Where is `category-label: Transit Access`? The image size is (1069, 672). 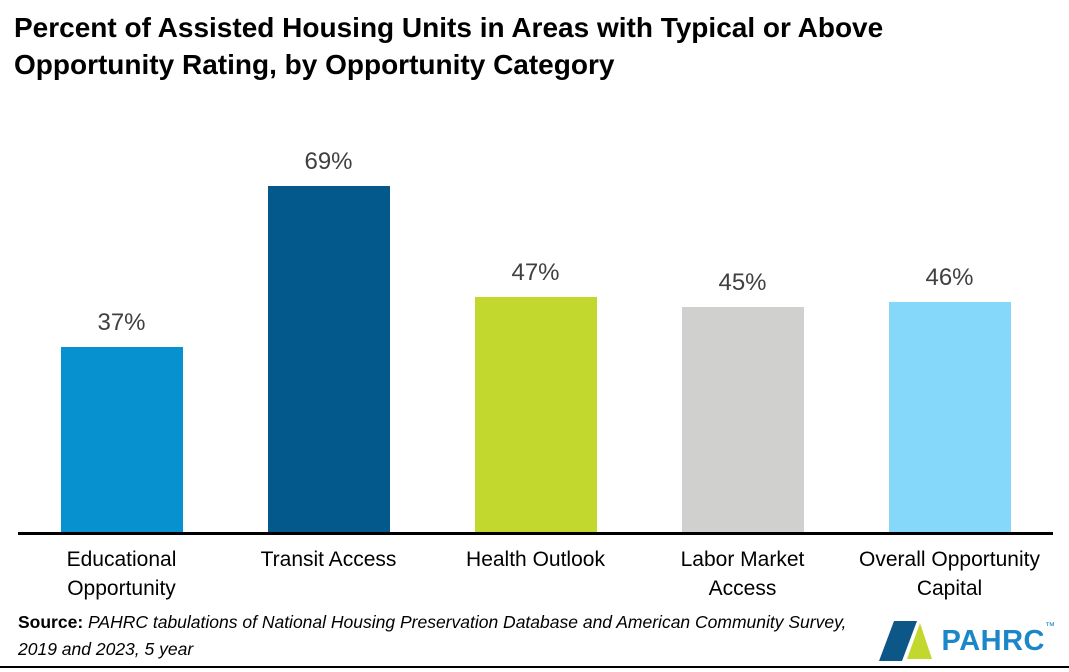 category-label: Transit Access is located at coordinates (328, 559).